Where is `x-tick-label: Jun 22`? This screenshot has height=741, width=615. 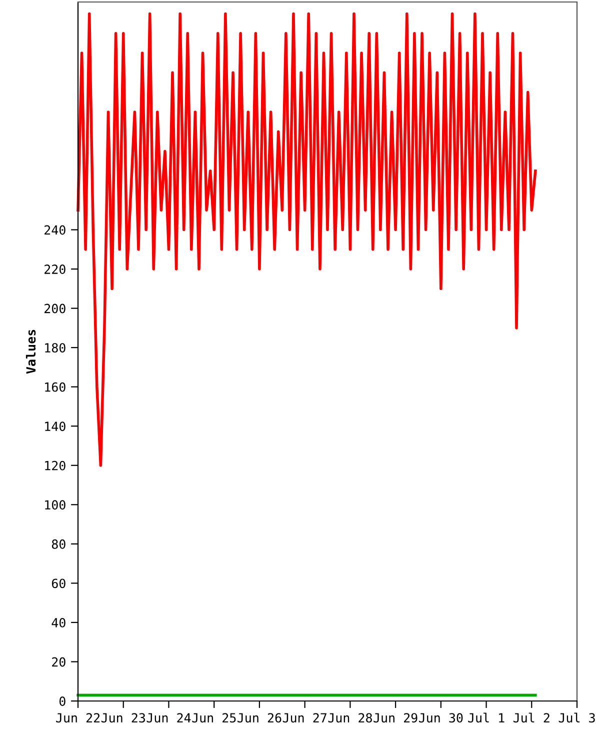 x-tick-label: Jun 22 is located at coordinates (78, 718).